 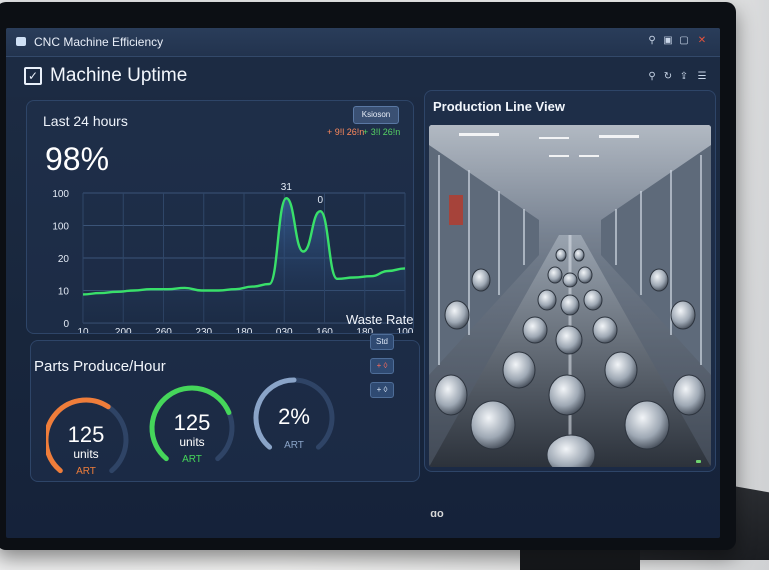 I want to click on close-icon: ✕, so click(x=702, y=40).